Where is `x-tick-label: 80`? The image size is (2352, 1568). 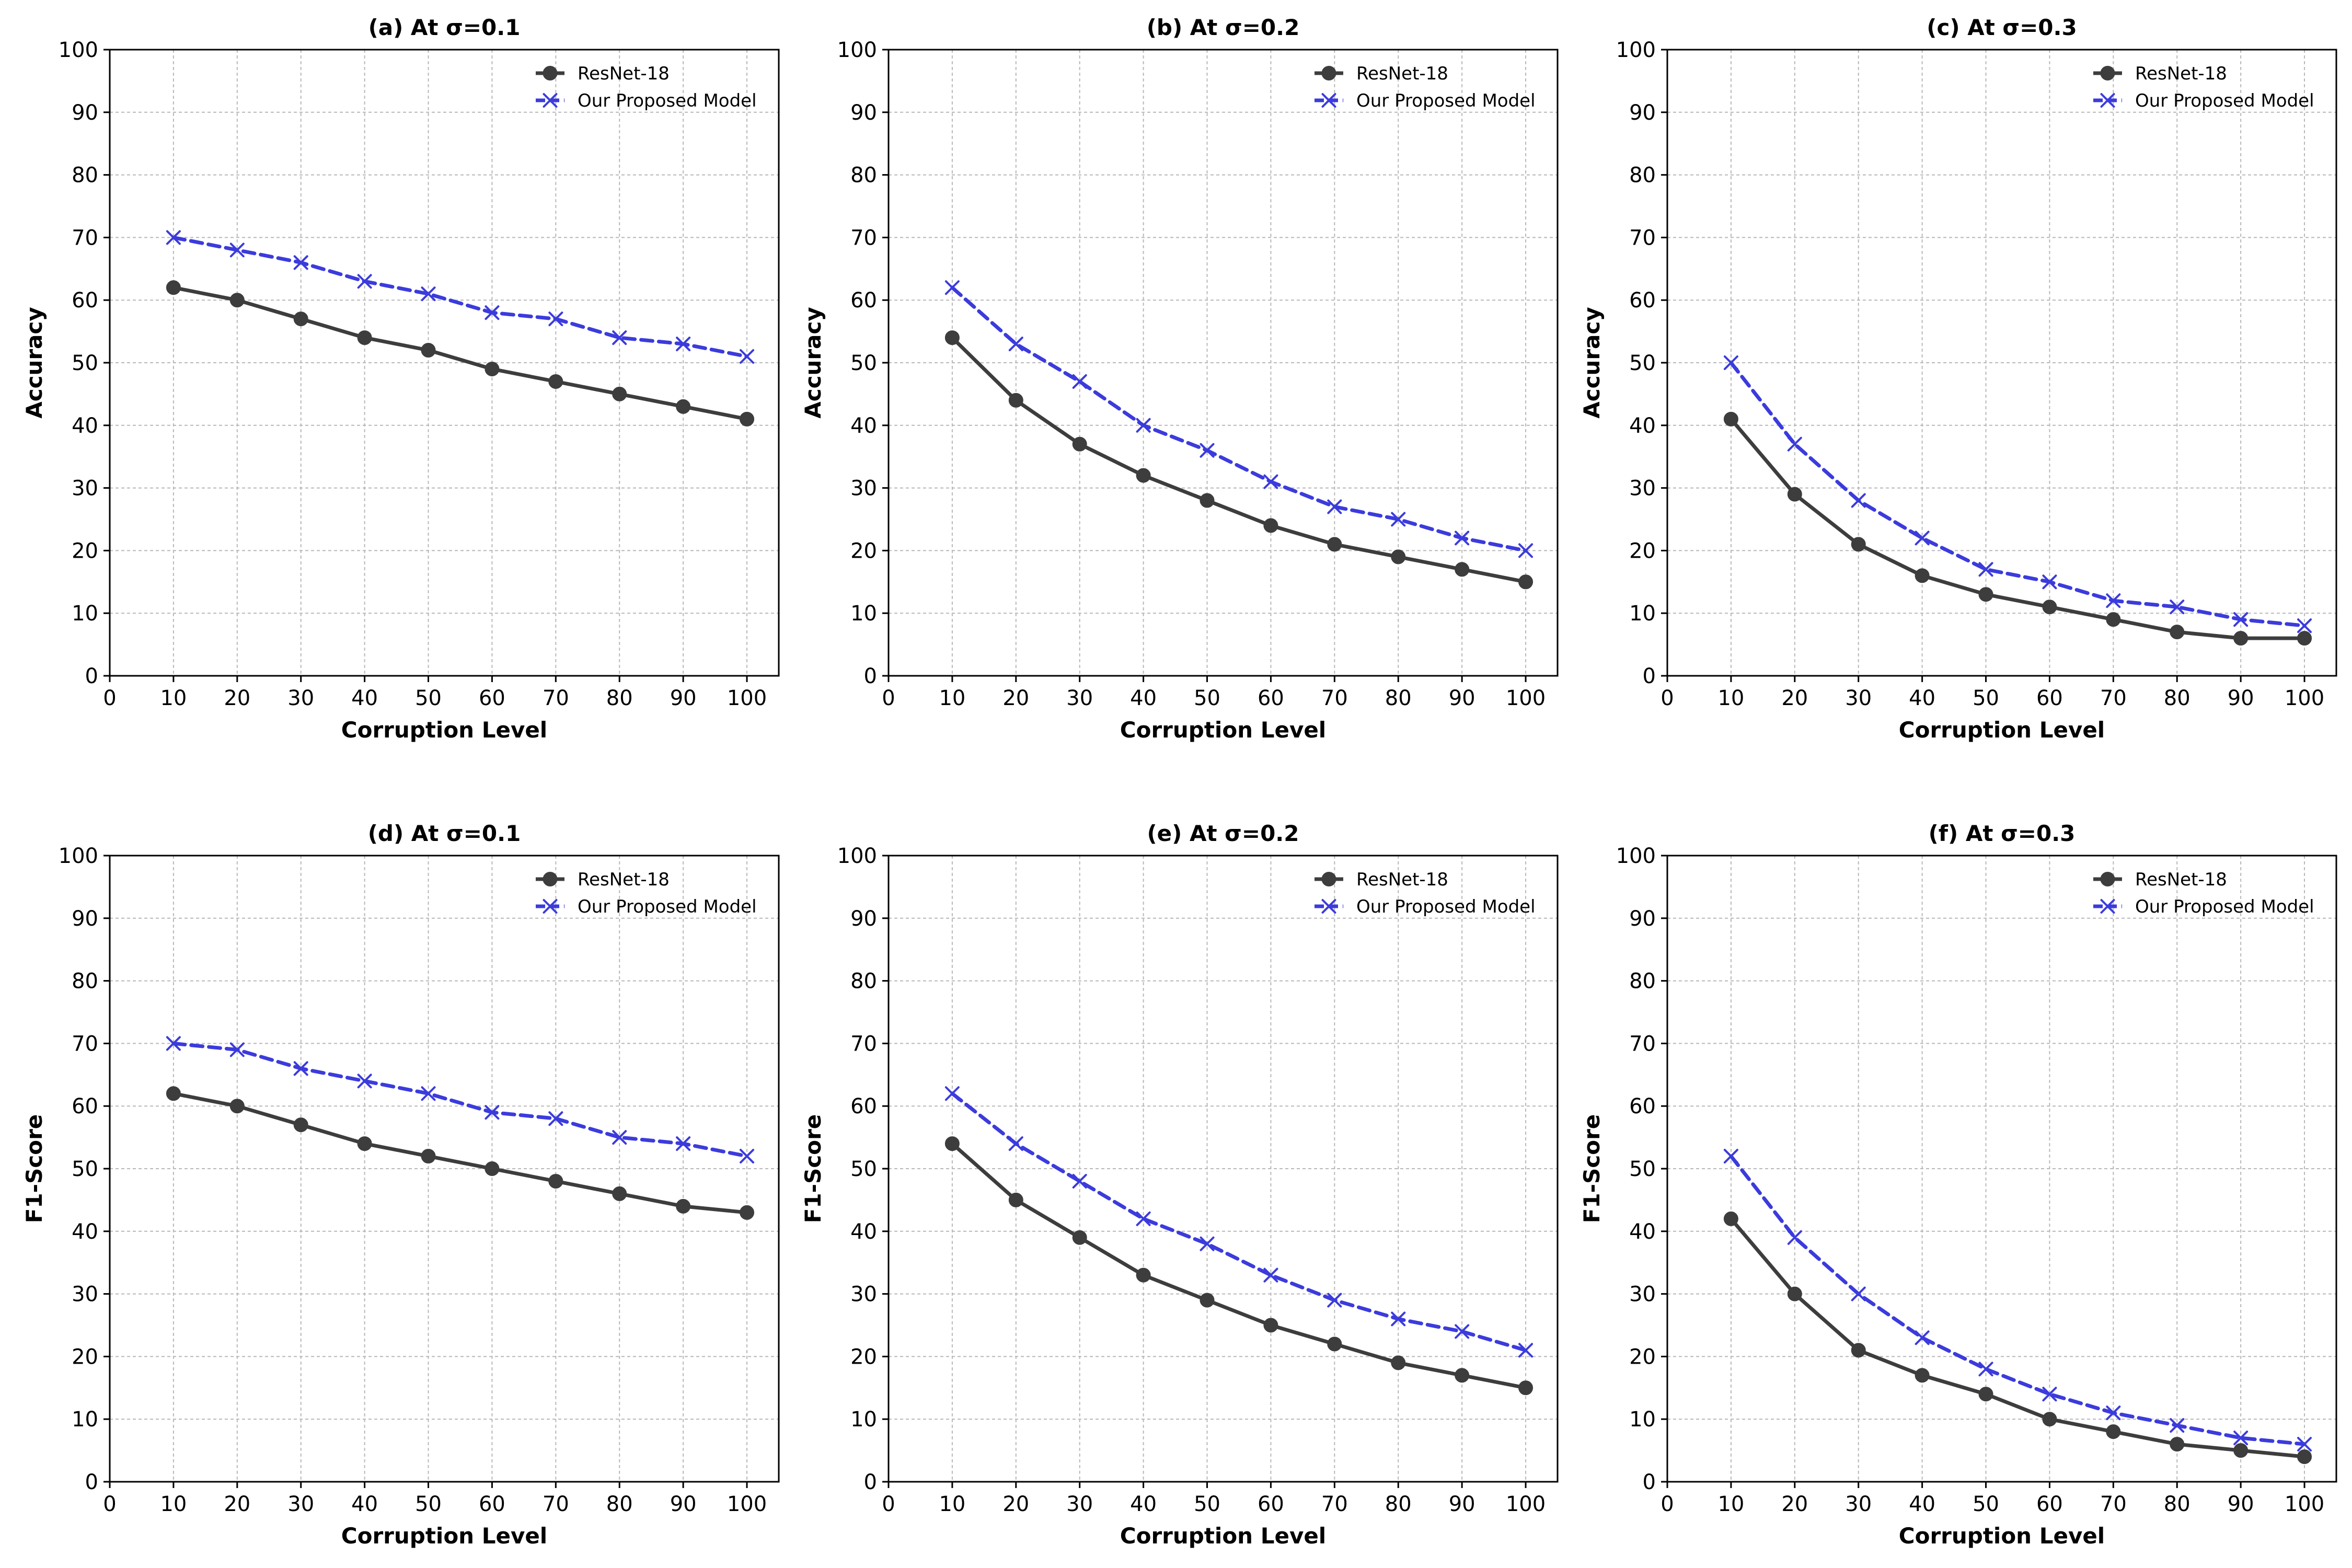 x-tick-label: 80 is located at coordinates (619, 1504).